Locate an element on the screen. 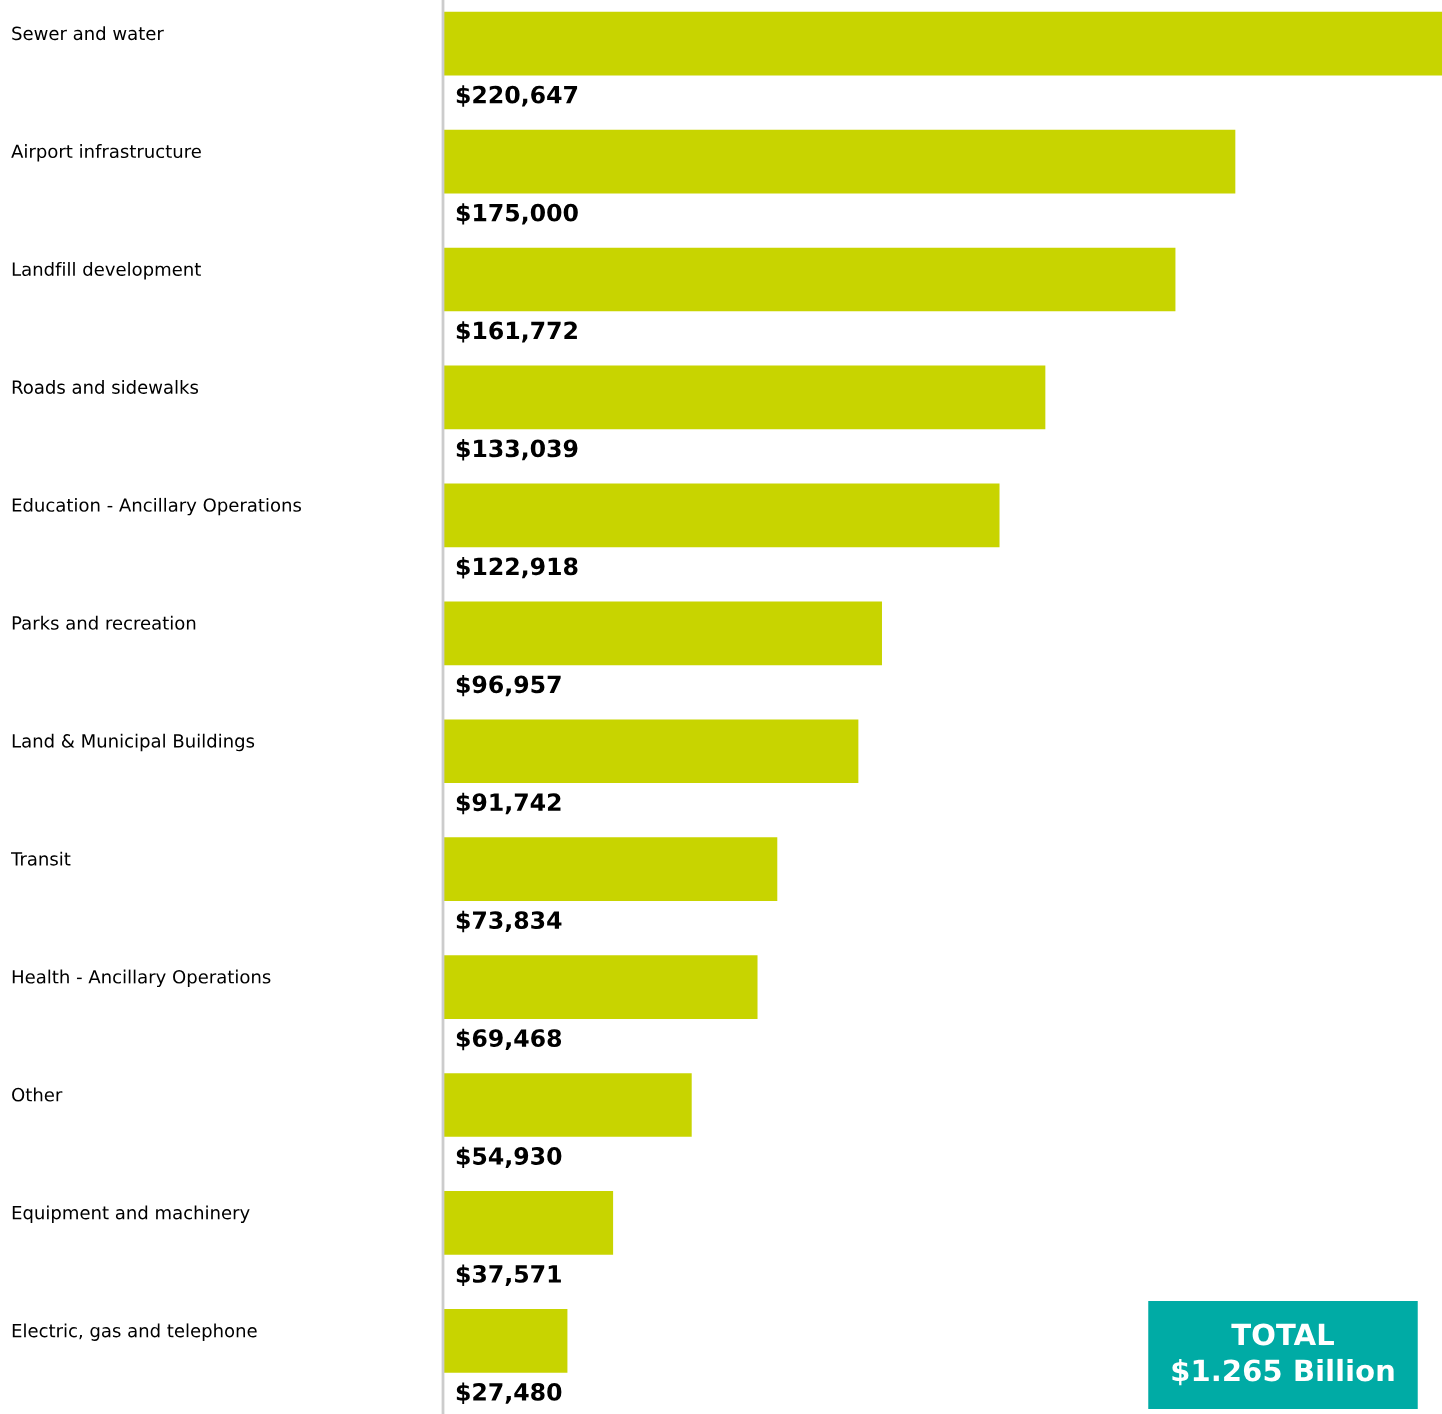 This screenshot has height=1414, width=1442. y-tick-label: Health - Ancillary Operations is located at coordinates (141, 978).